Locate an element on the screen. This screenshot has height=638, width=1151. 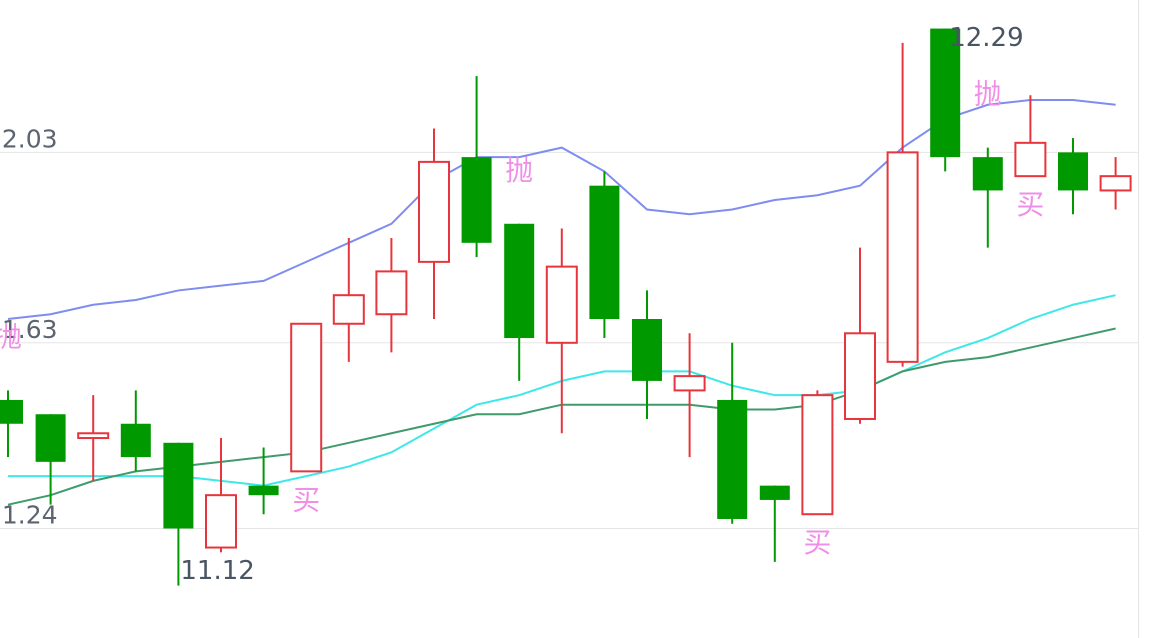
max-price-label: 12.29 is located at coordinates (986, 38).